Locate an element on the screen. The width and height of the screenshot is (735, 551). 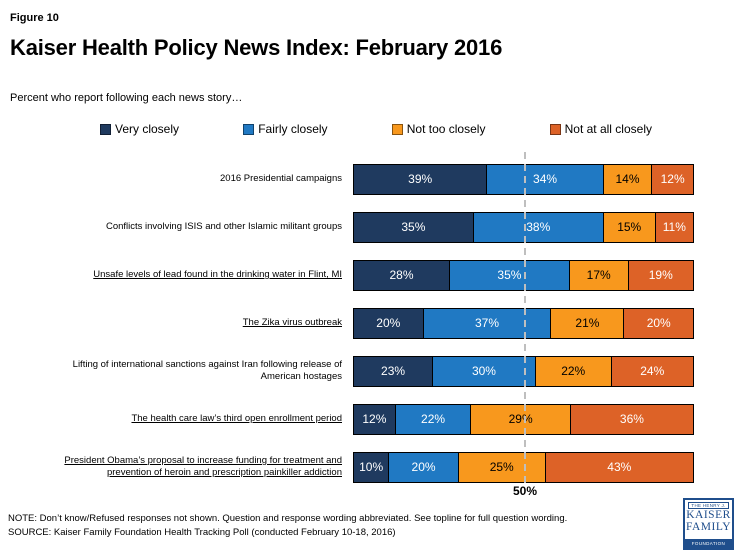
stacked-bar: 28% 35% 17% 19% is located at coordinates (523, 275).